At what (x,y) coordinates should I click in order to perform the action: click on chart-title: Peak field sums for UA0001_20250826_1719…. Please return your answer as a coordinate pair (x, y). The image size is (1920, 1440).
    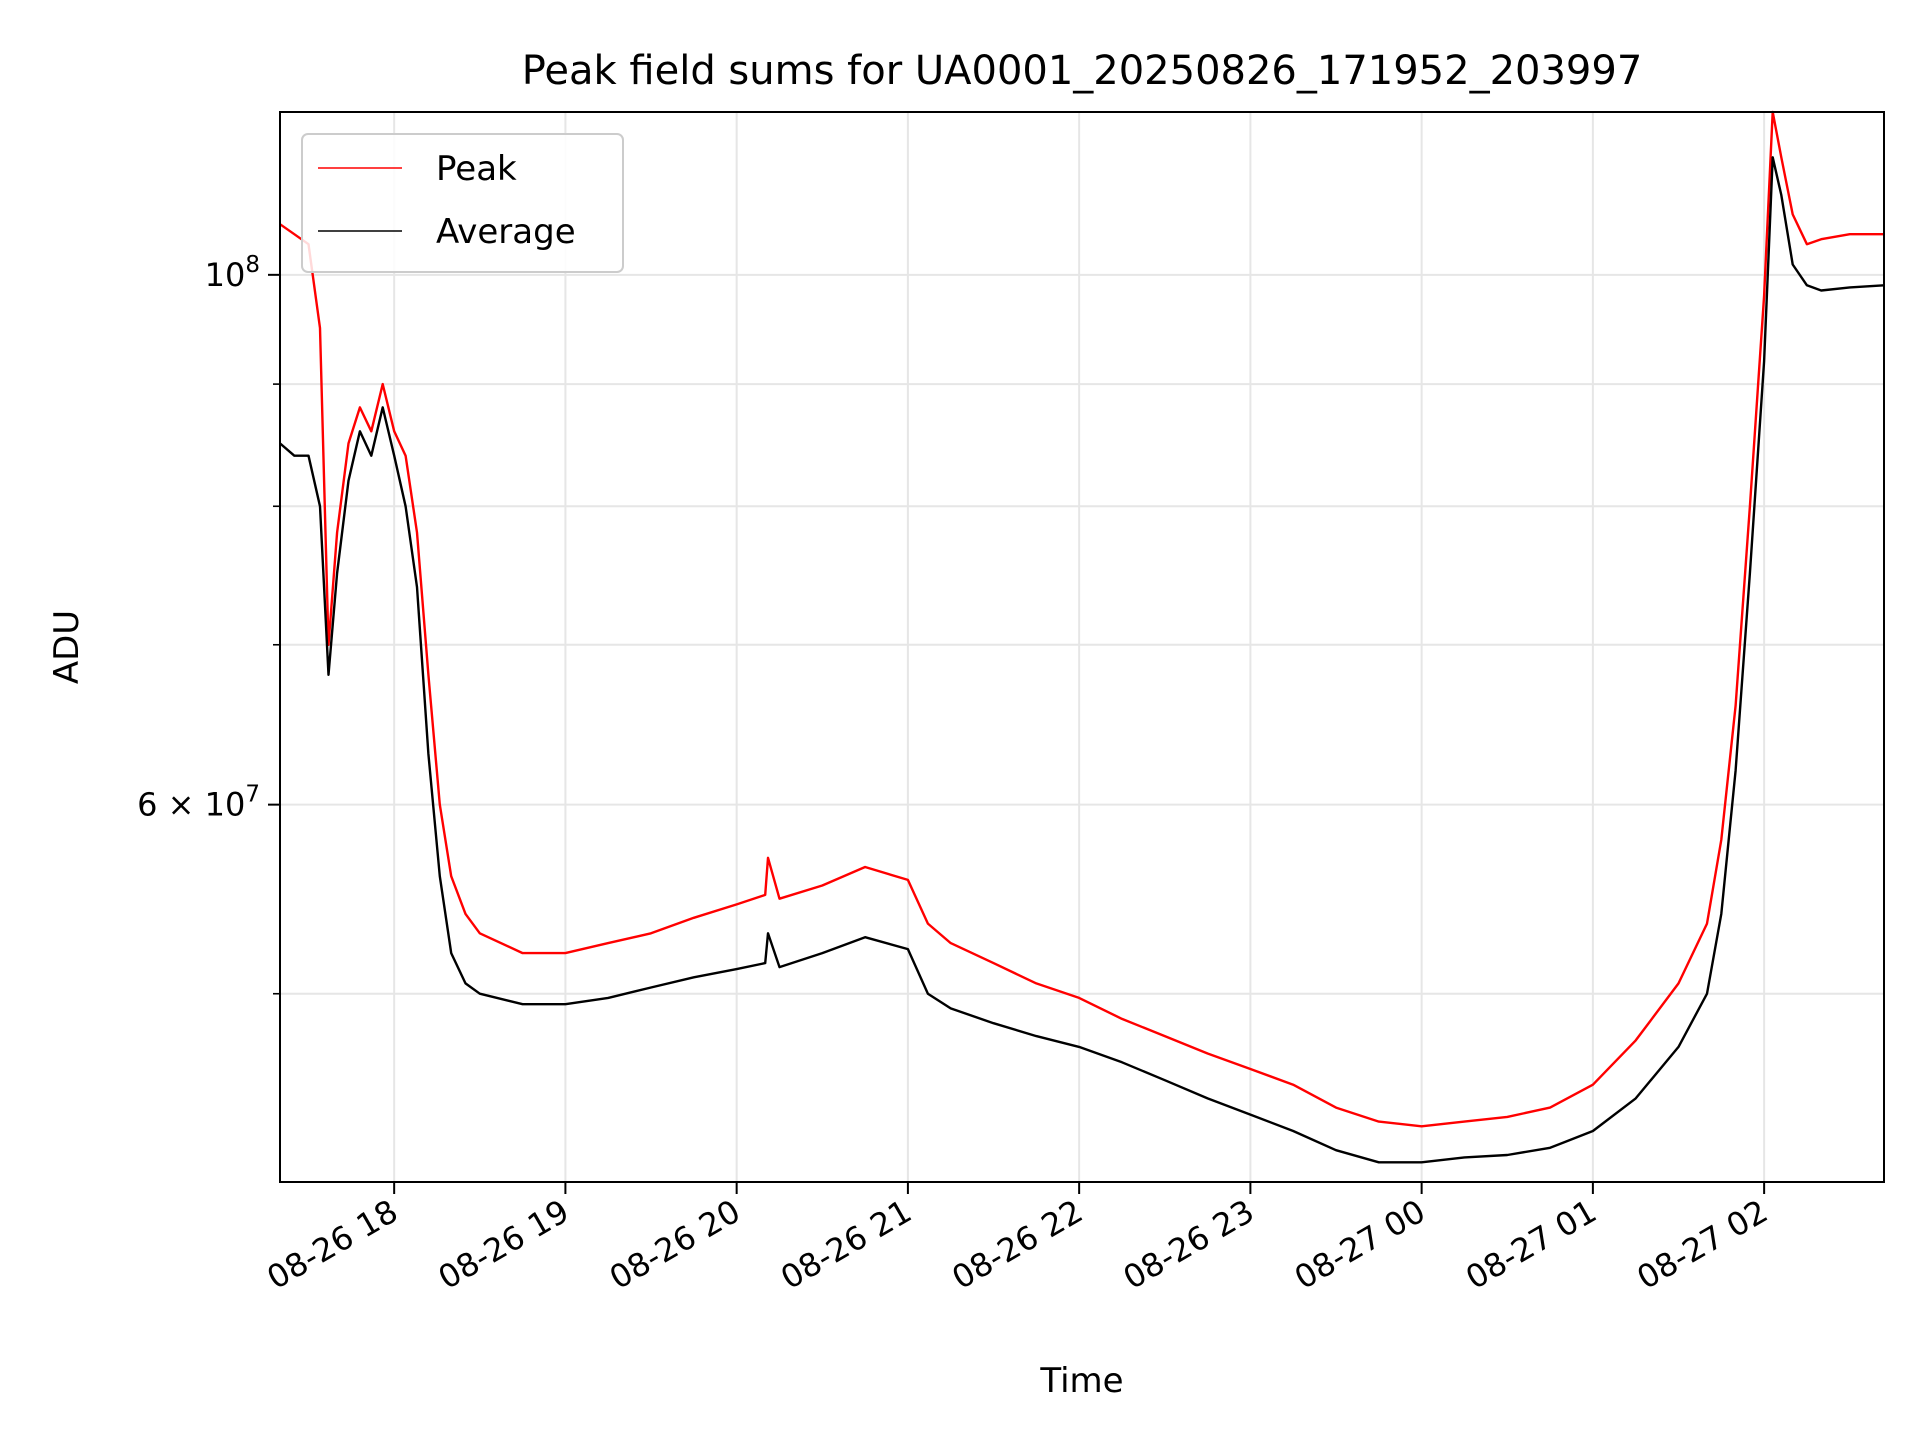
    Looking at the image, I should click on (1082, 71).